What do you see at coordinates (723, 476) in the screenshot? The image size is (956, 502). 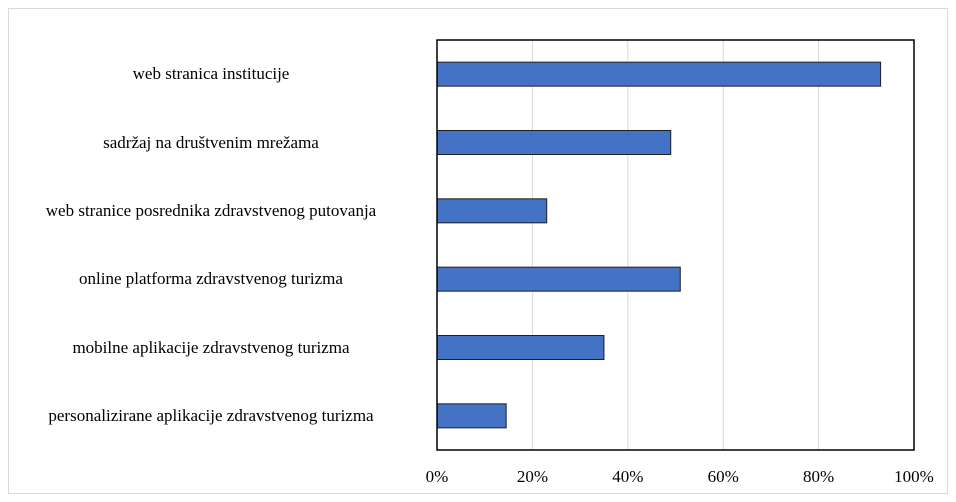 I see `x-tick-label: 60%` at bounding box center [723, 476].